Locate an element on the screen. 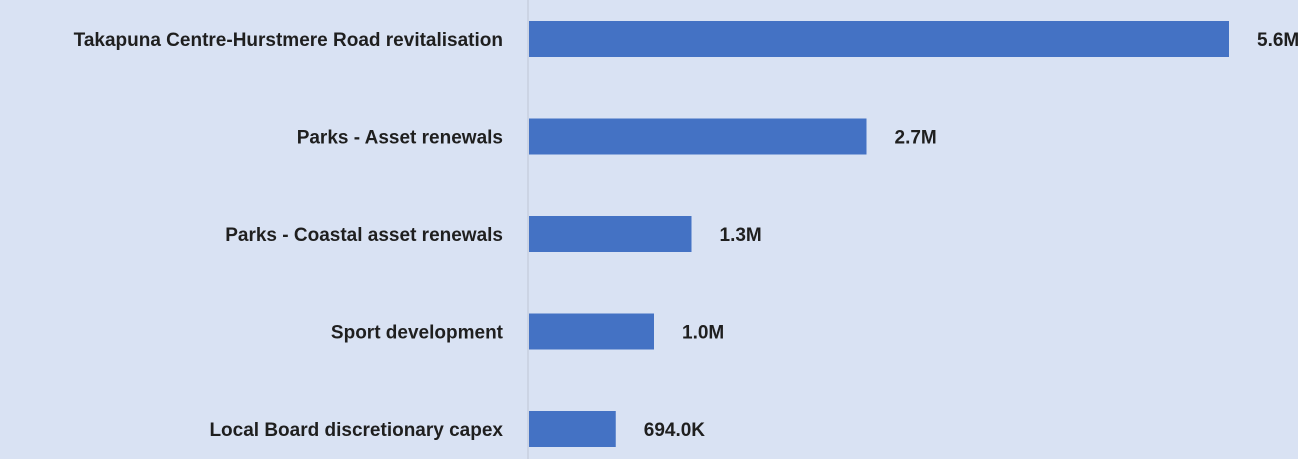  value-label-5: 694.0K is located at coordinates (675, 430).